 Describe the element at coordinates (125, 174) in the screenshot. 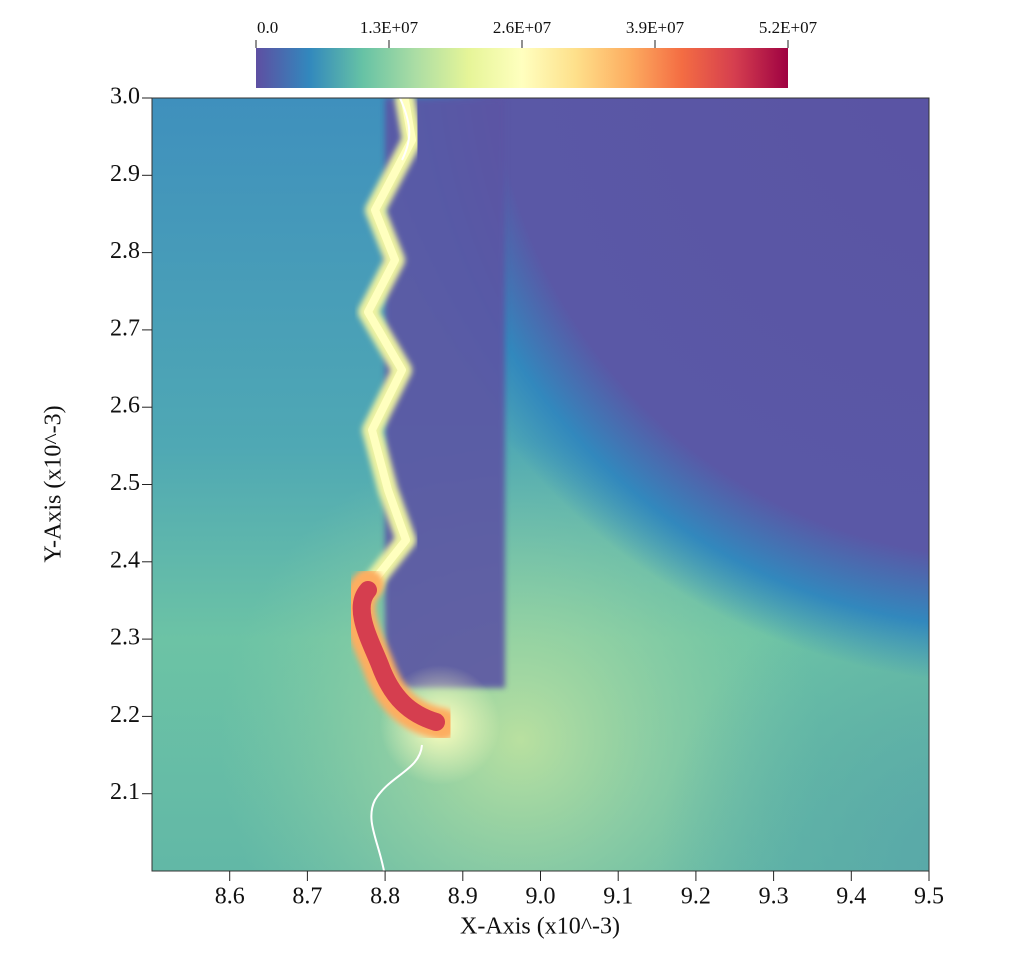

I see `y-tick-label: 2.9` at that location.